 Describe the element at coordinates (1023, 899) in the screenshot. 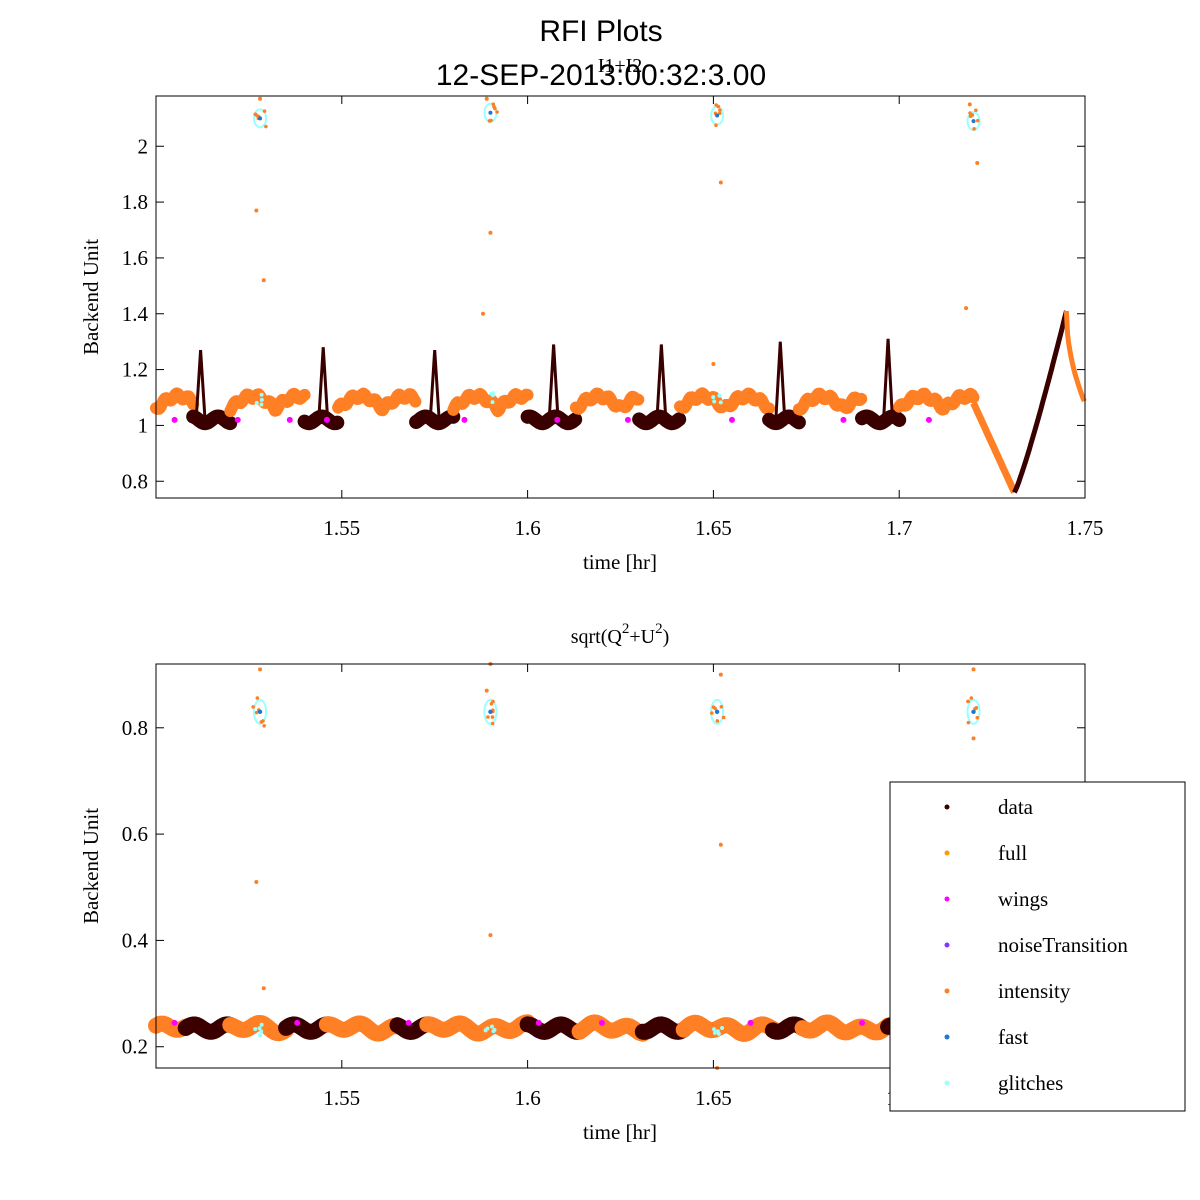

I see `legend-label-wings: wings` at that location.